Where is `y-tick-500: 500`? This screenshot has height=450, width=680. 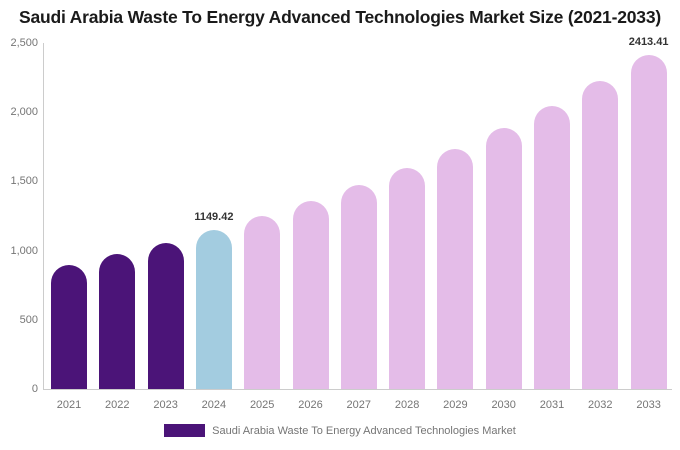 y-tick-500: 500 is located at coordinates (28, 319).